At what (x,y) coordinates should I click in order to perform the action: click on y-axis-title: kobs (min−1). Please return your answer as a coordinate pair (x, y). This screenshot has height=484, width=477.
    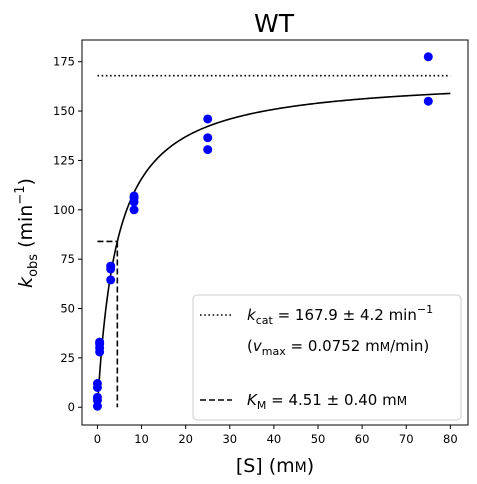
    Looking at the image, I should click on (27, 233).